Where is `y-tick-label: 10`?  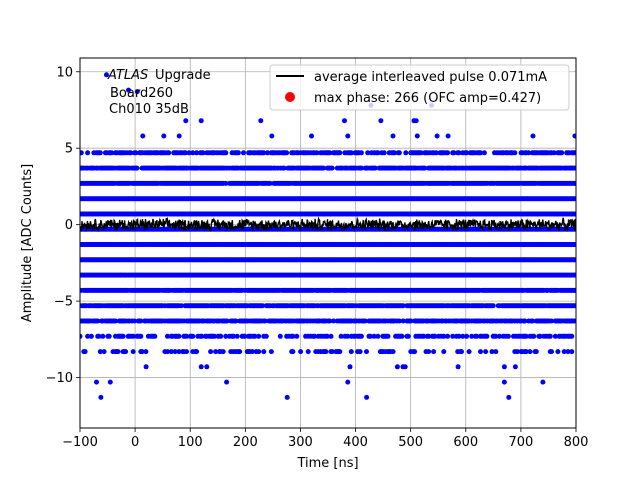 y-tick-label: 10 is located at coordinates (64, 72).